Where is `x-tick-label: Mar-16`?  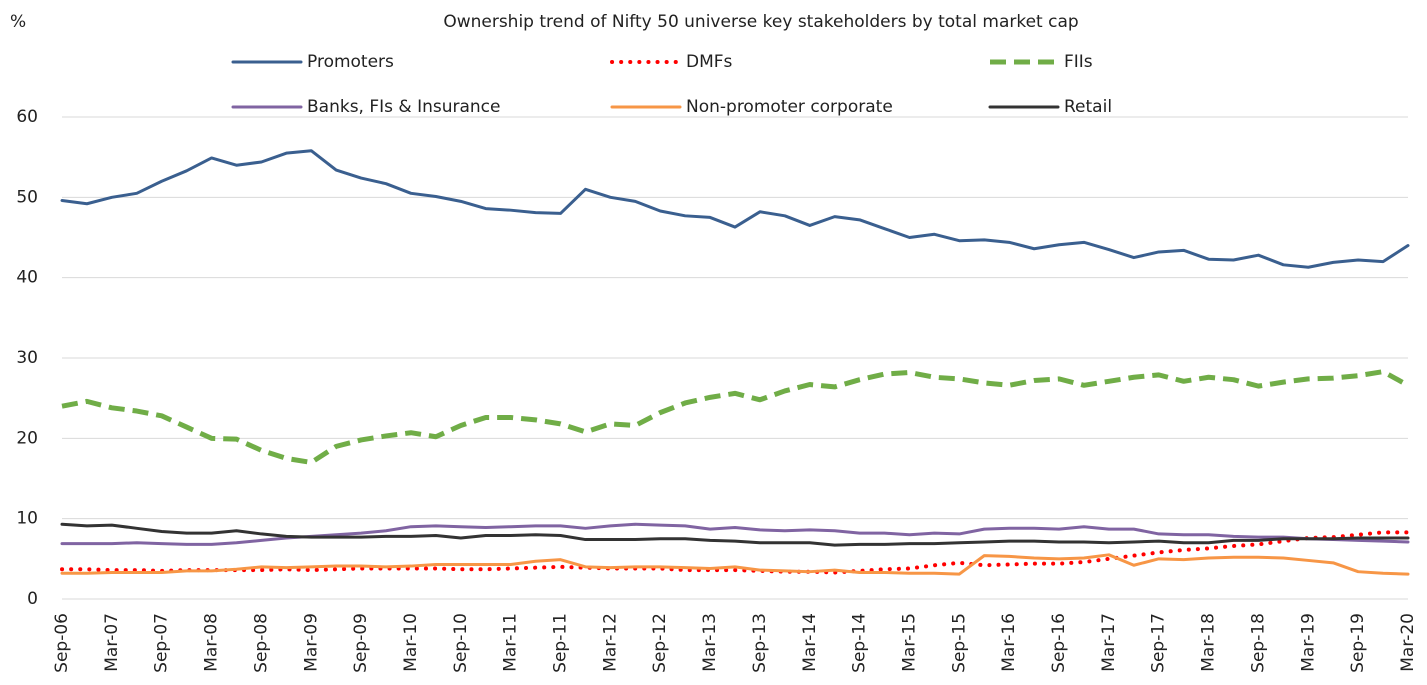 x-tick-label: Mar-16 is located at coordinates (1009, 642).